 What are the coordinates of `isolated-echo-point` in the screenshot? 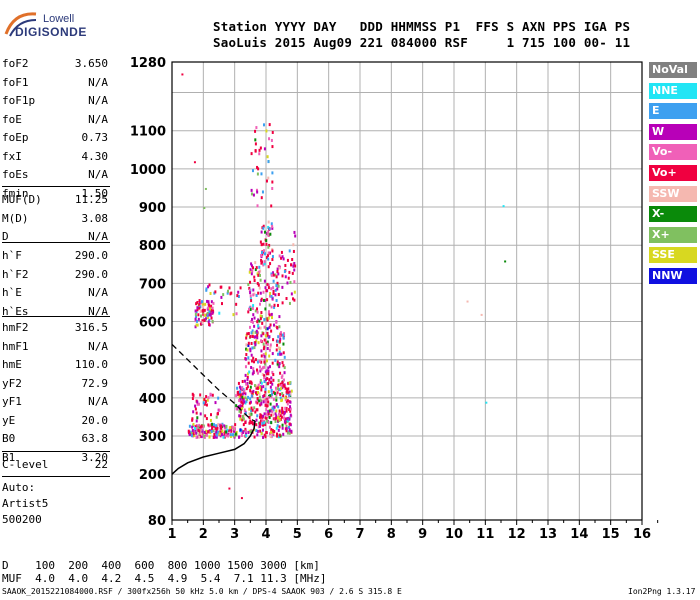 It's located at (505, 261).